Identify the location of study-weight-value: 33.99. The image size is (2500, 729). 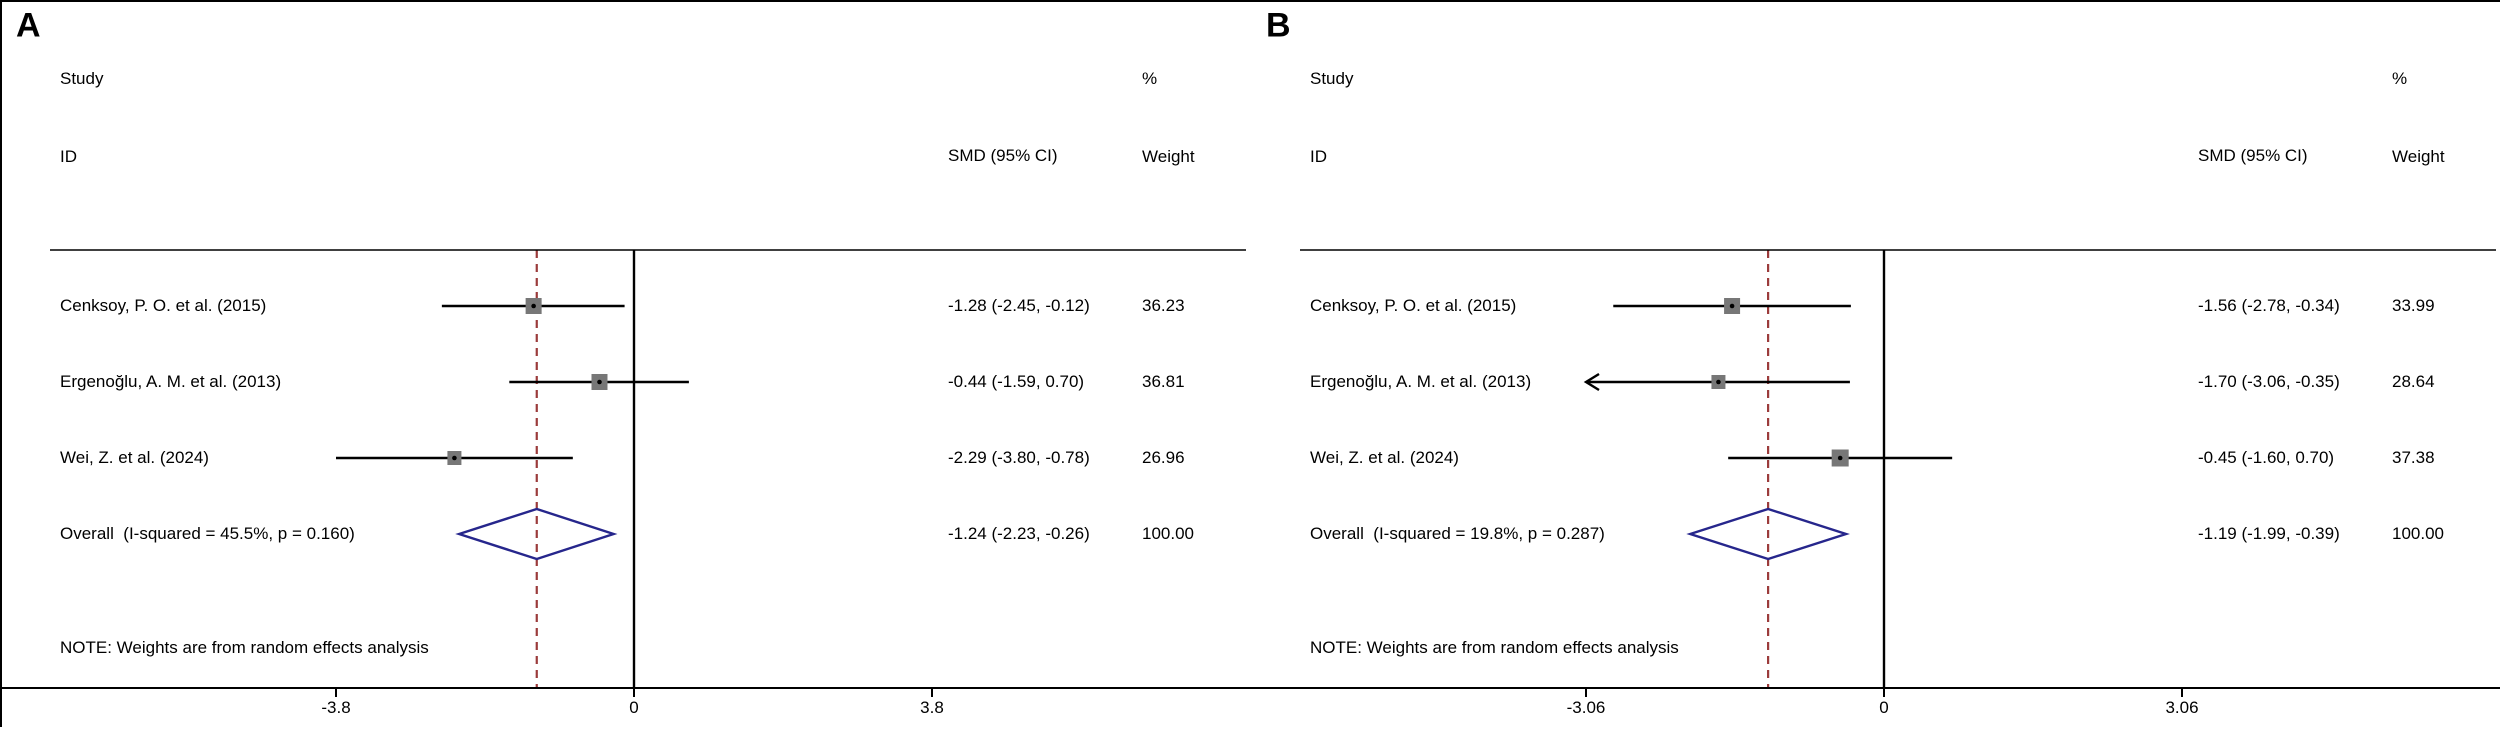
(2413, 306).